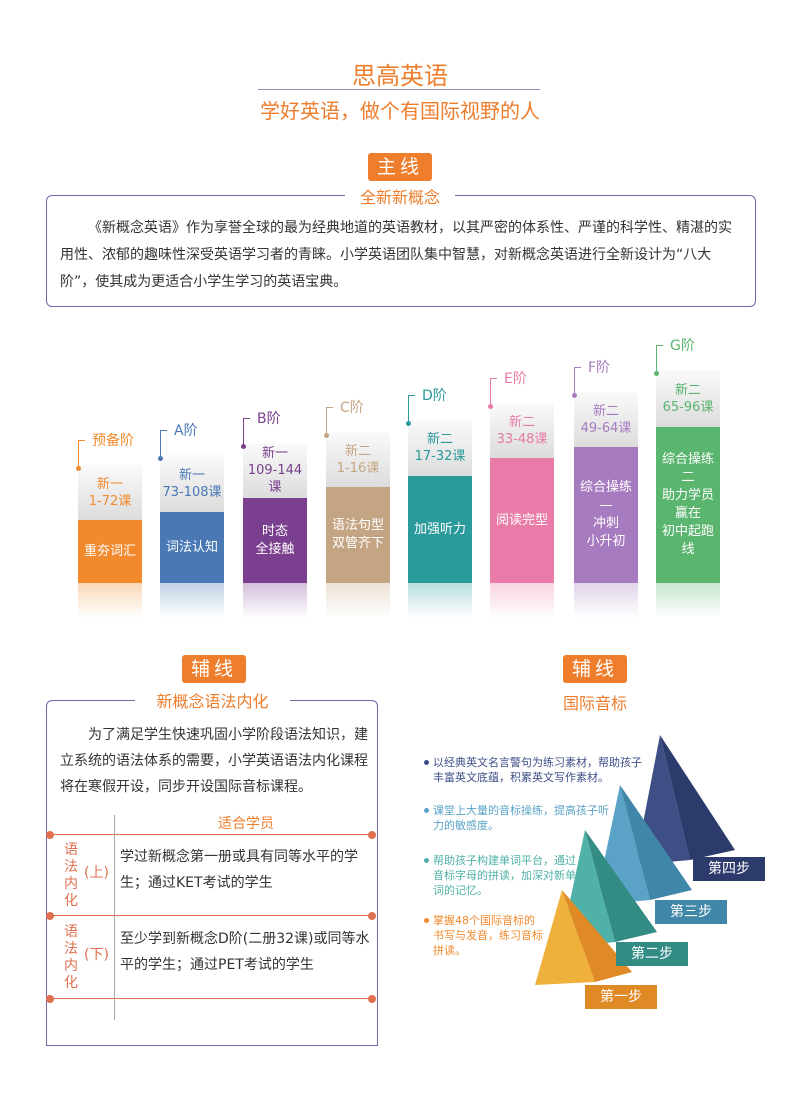  Describe the element at coordinates (110, 501) in the screenshot. I see `bar-top-text: 1-72课` at that location.